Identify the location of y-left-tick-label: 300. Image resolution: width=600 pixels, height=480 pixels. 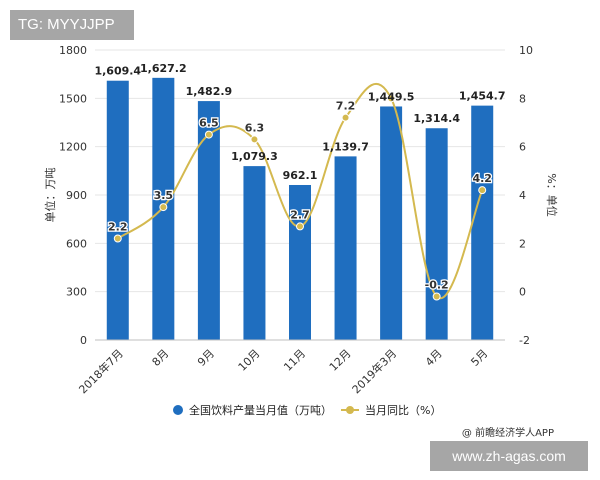
(76, 292).